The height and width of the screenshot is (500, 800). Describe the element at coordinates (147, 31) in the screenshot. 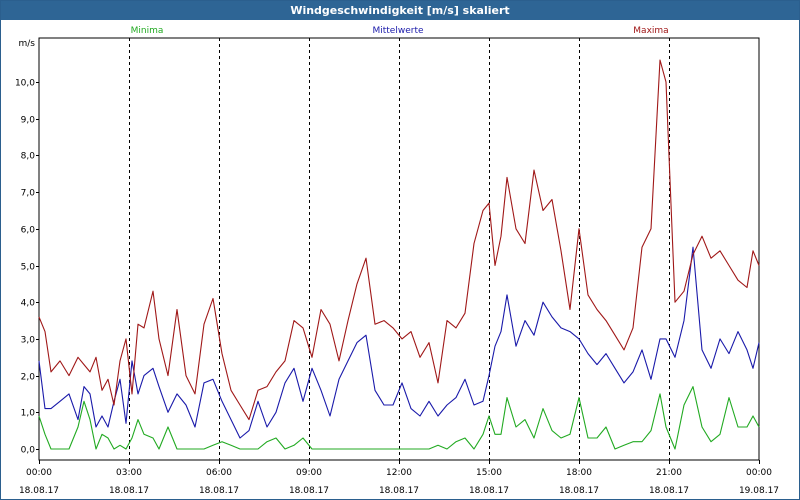

I see `legend-minima: Minima` at that location.